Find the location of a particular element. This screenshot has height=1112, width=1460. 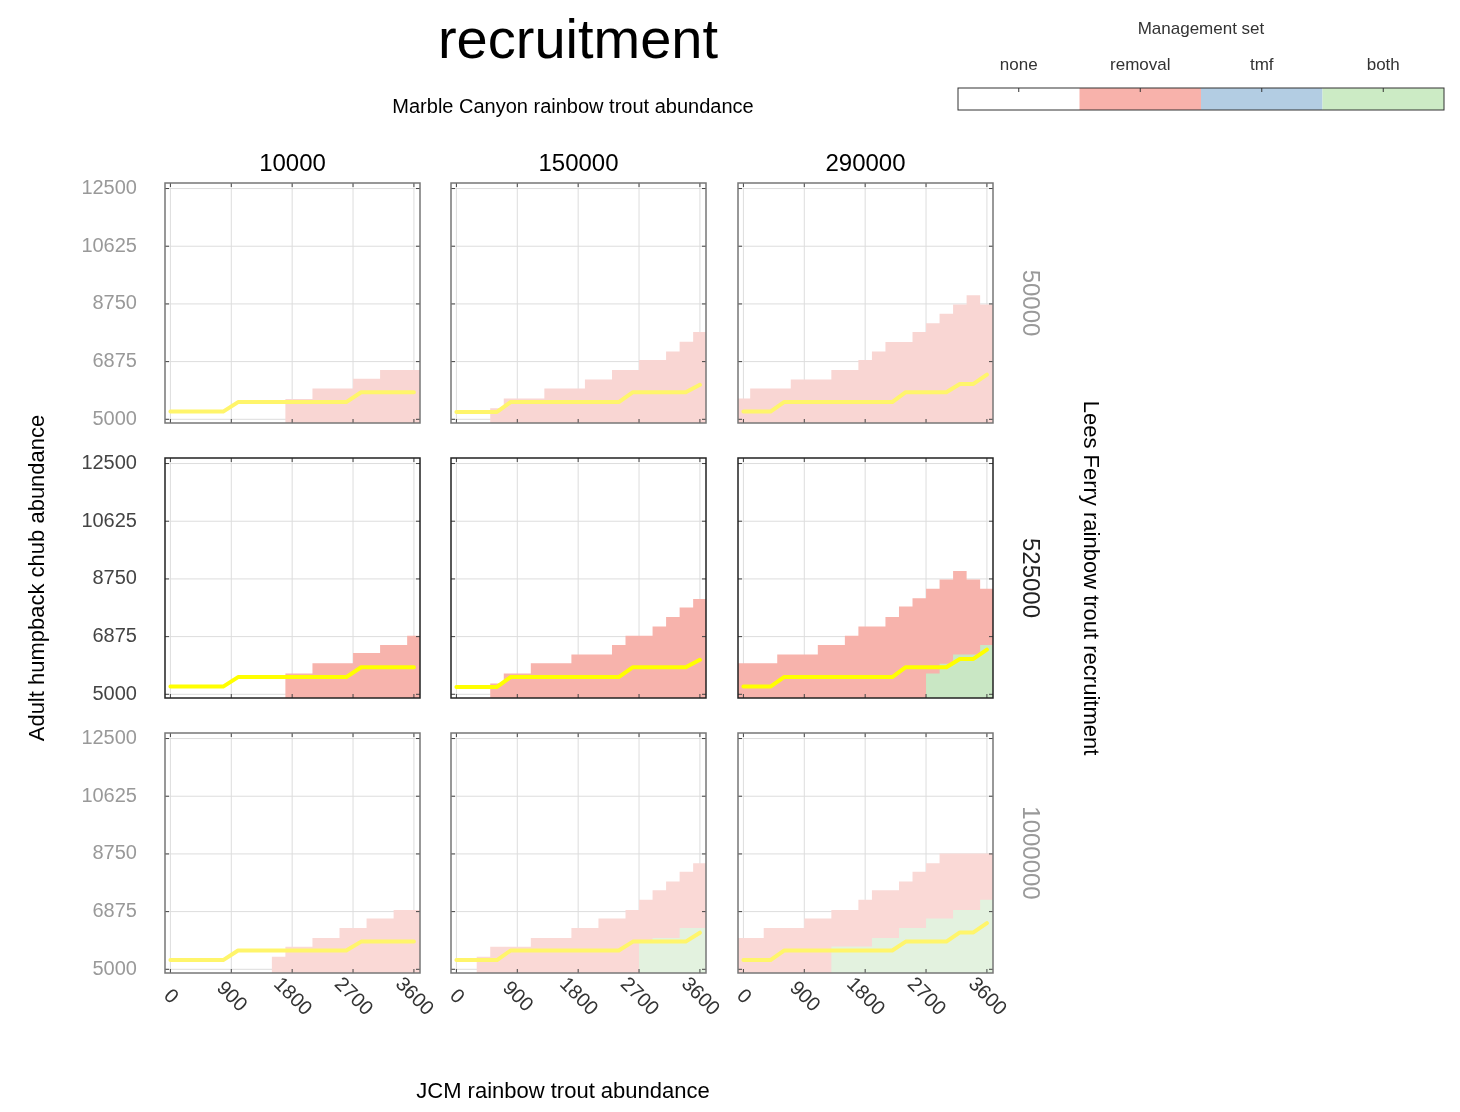

category-label: none is located at coordinates (1018, 64).